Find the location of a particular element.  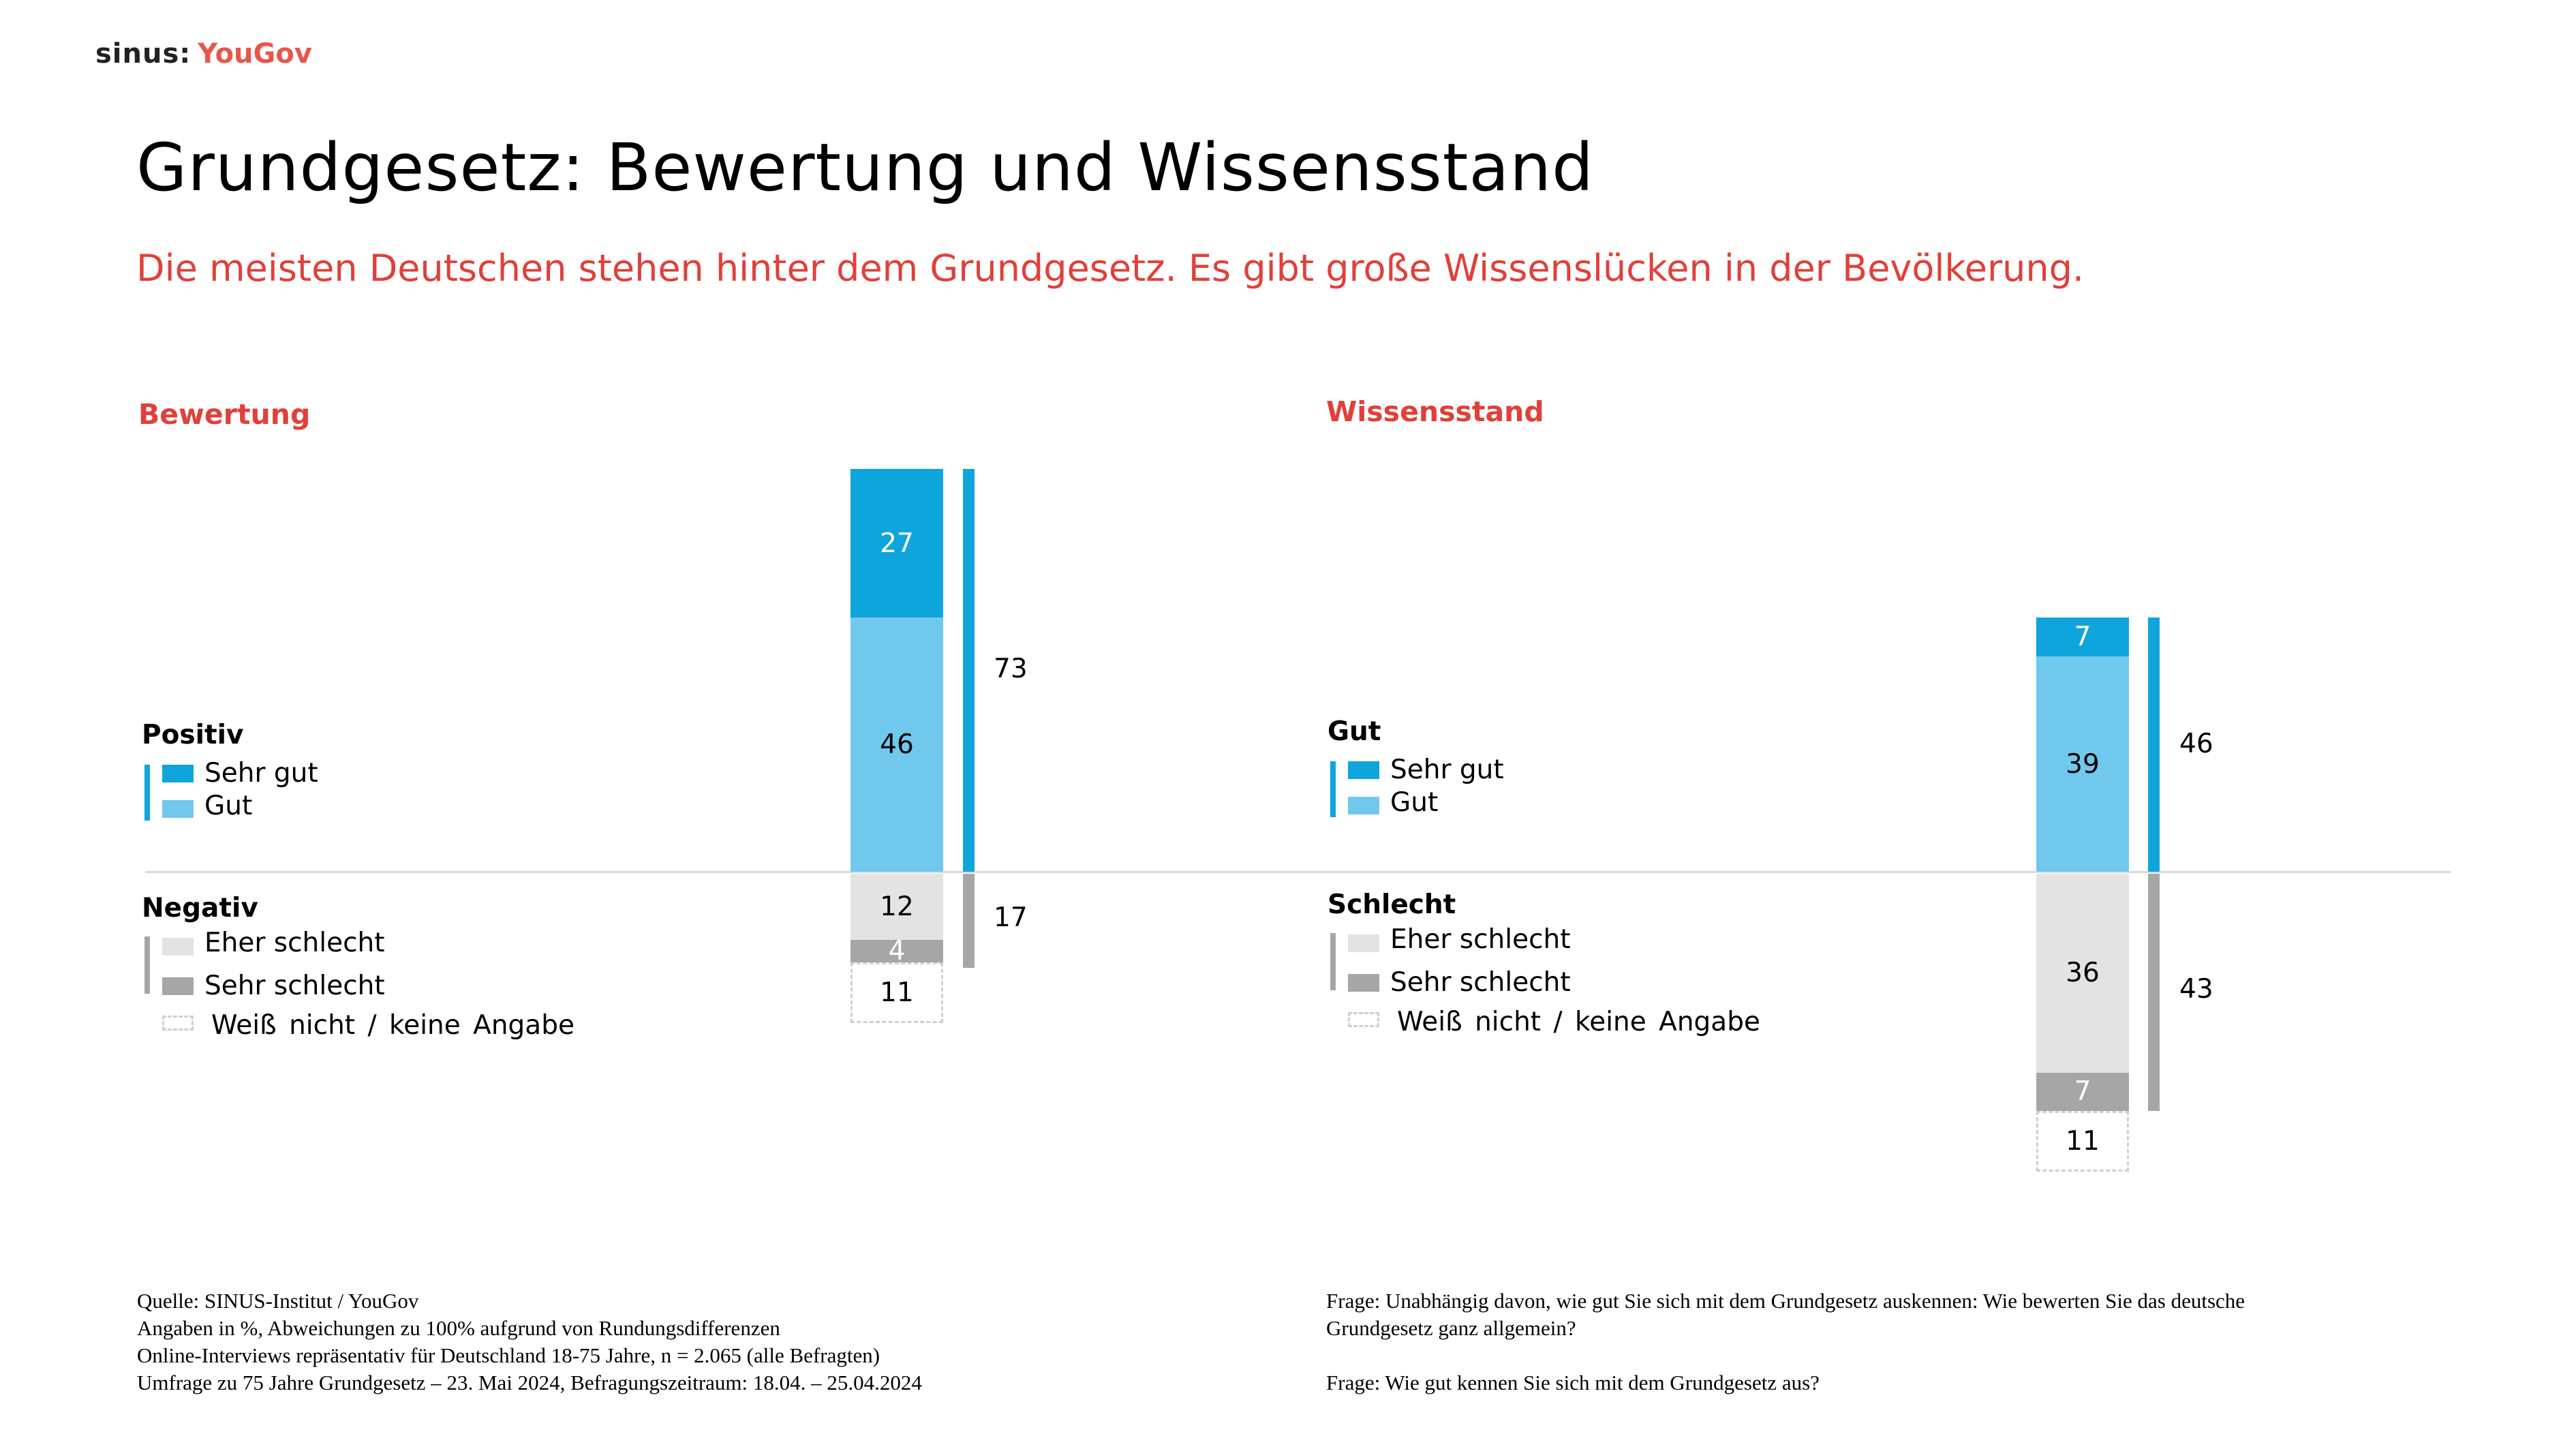

data-label: 27 is located at coordinates (897, 544).